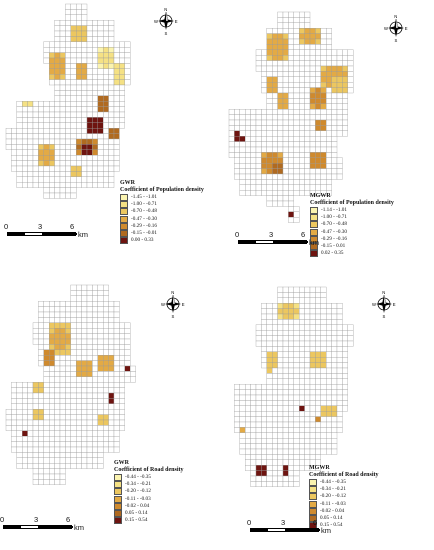 Image resolution: width=434 pixels, height=550 pixels. What do you see at coordinates (326, 530) in the screenshot?
I see `scale-unit: km` at bounding box center [326, 530].